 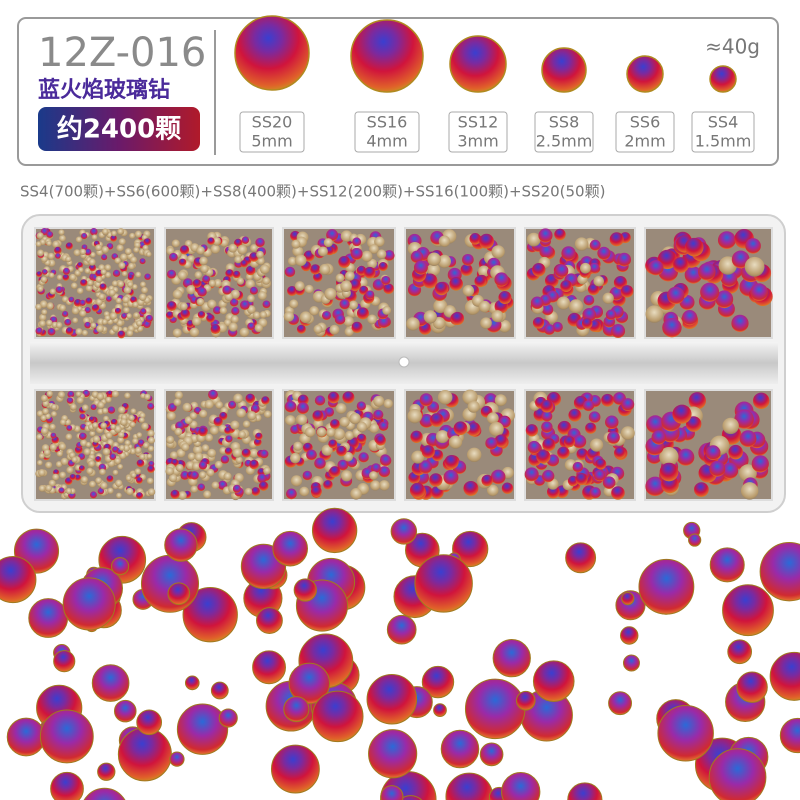 I want to click on size-grade: SS8, so click(x=564, y=122).